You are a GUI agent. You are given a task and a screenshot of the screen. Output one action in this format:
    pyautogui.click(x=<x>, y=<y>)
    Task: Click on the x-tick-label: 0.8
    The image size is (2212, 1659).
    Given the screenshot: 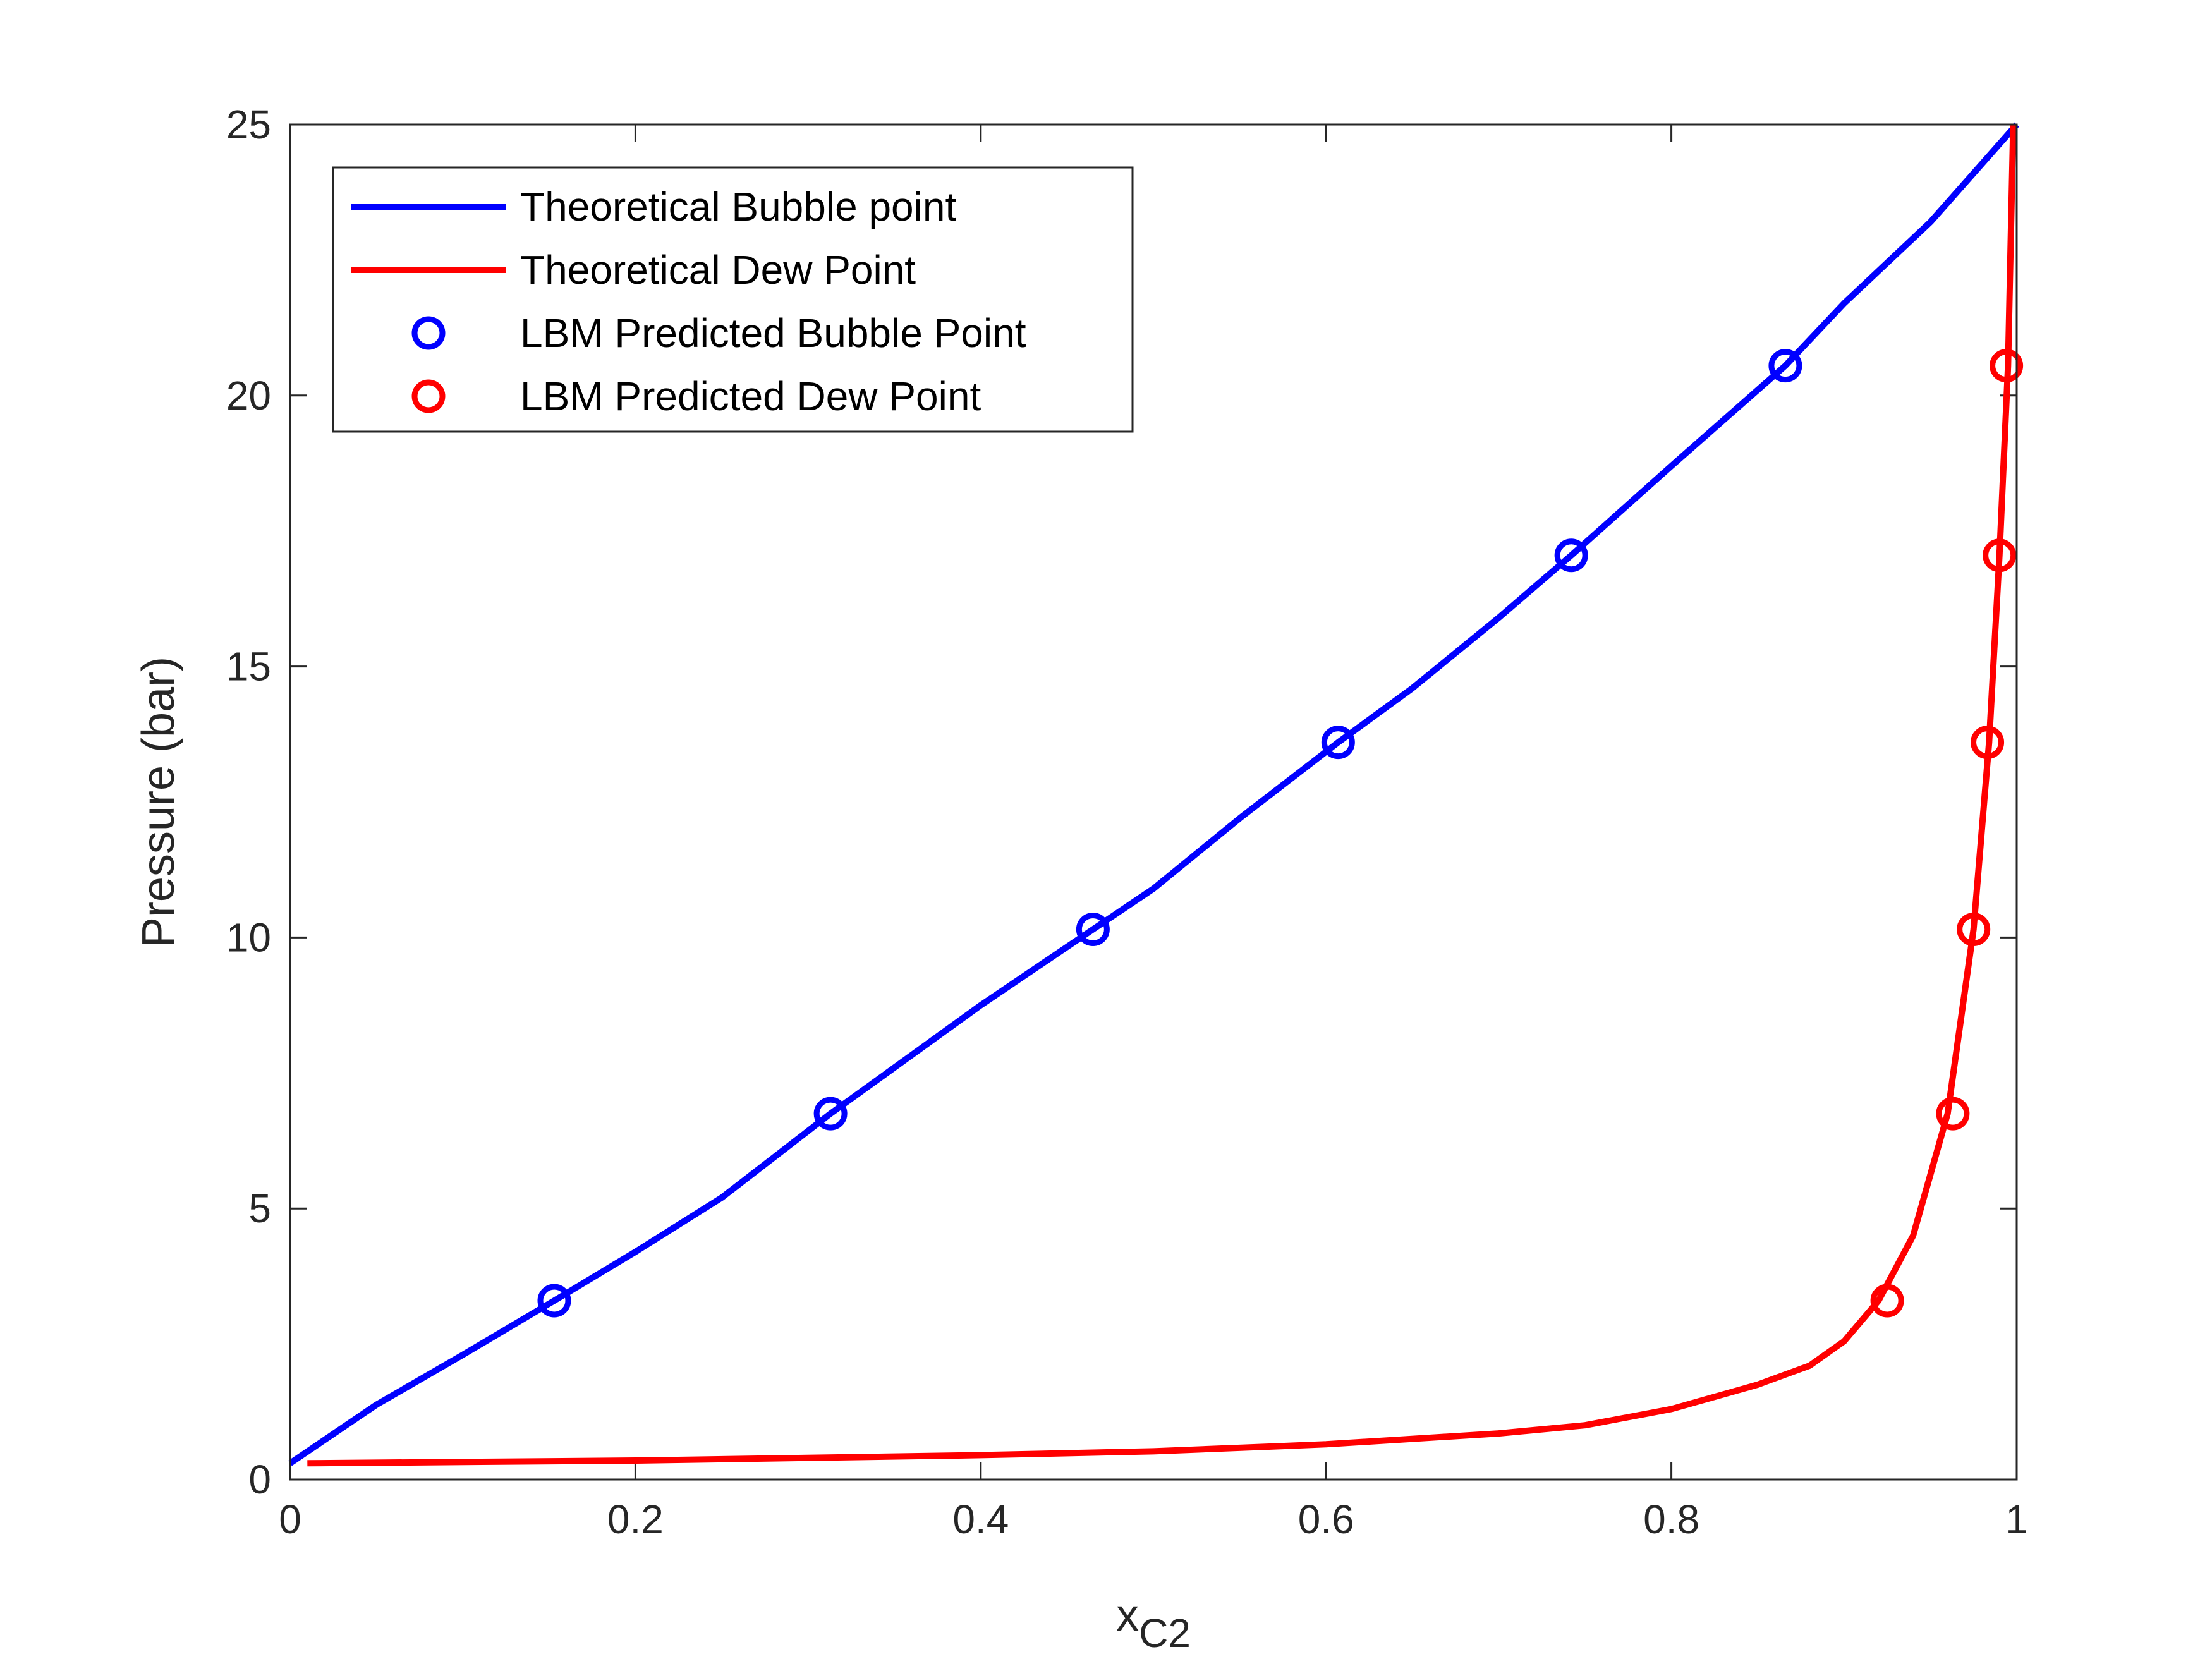 What is the action you would take?
    pyautogui.click(x=1671, y=1519)
    